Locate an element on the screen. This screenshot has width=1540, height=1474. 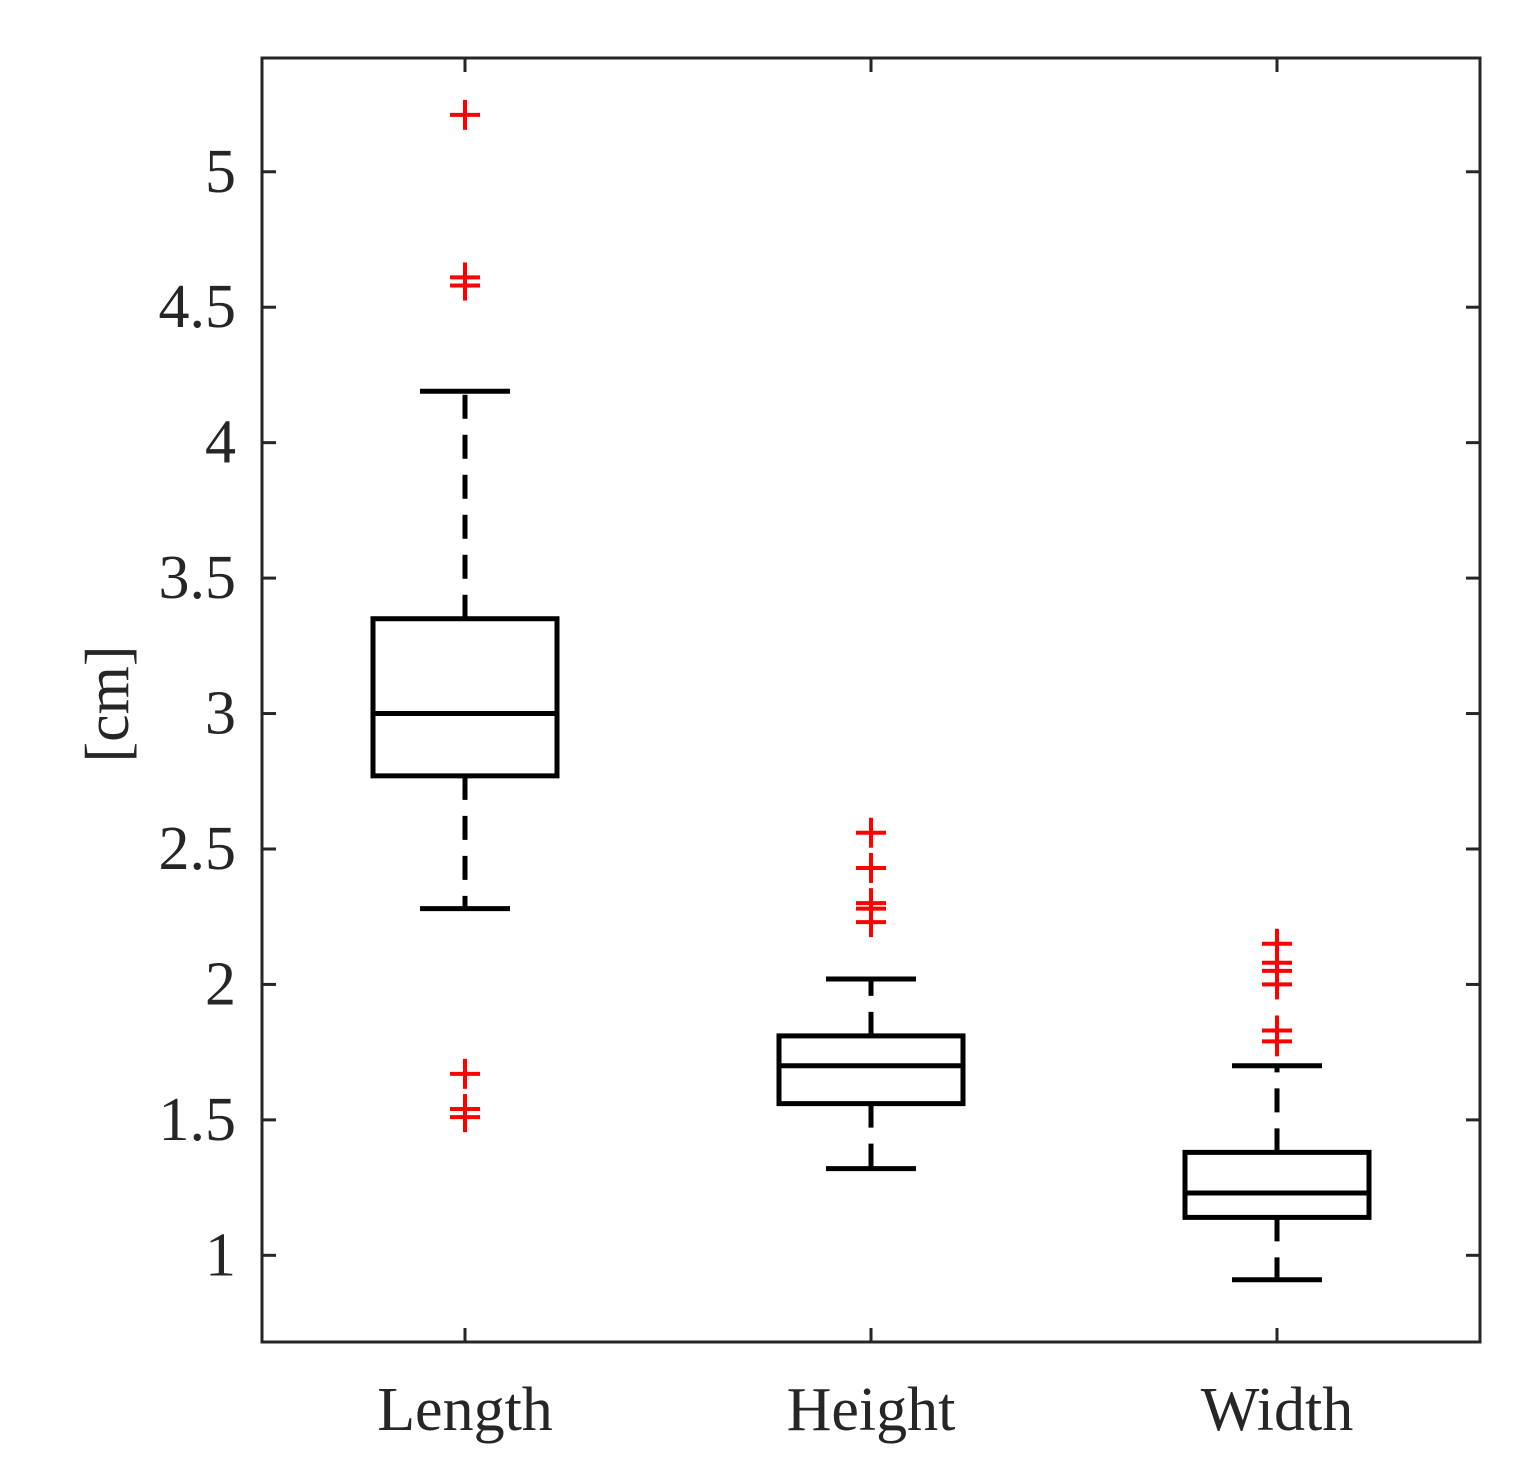
y-tick-label: 2.5 is located at coordinates (198, 849).